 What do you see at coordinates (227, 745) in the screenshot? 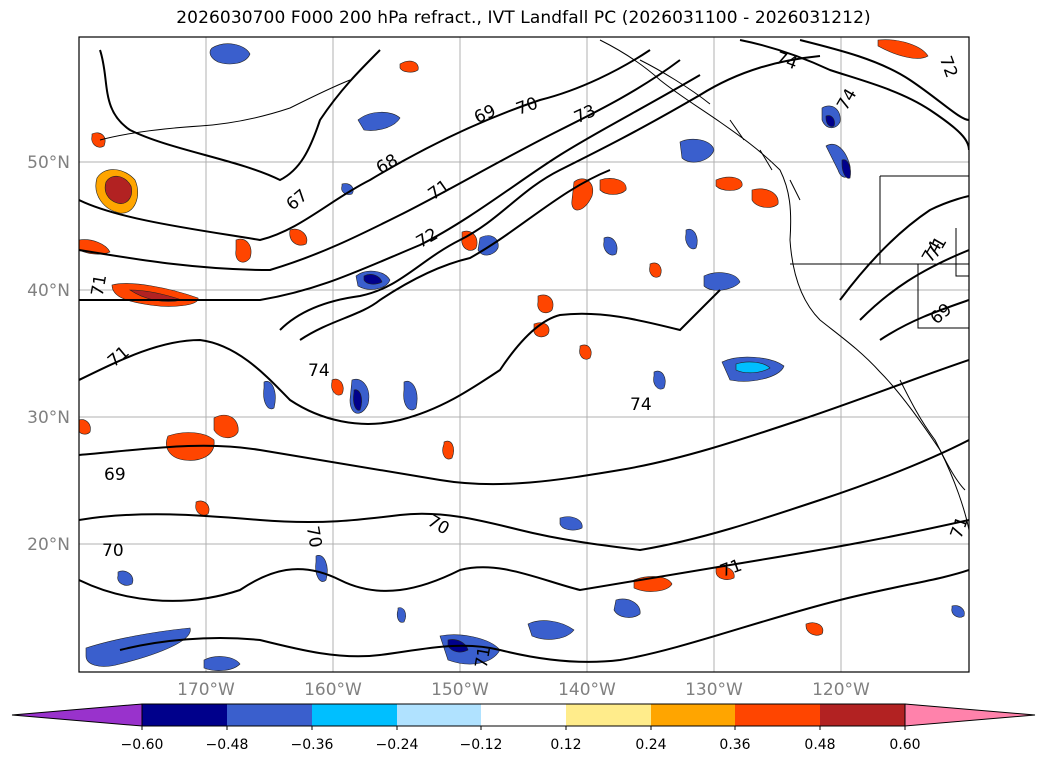
I see `colorbar-tick-label: −0.48` at bounding box center [227, 745].